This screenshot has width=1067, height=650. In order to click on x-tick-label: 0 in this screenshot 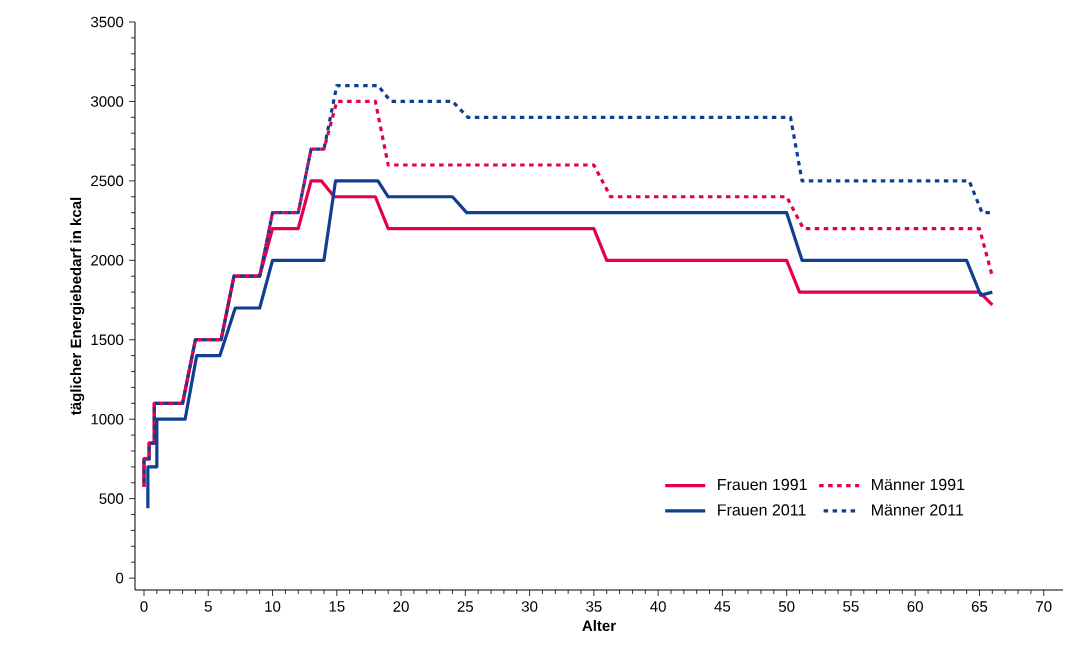, I will do `click(144, 606)`.